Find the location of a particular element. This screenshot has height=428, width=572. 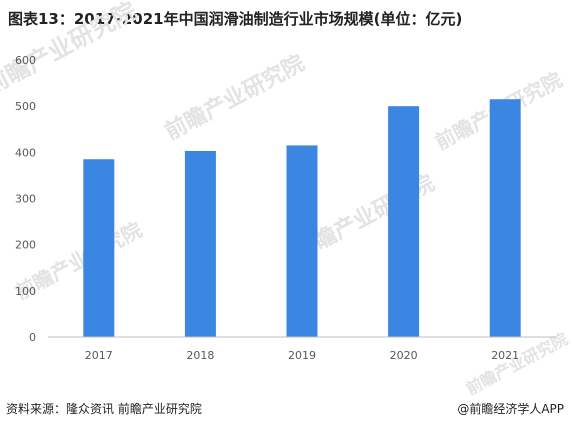

y-tick-label: 0 is located at coordinates (32, 337).